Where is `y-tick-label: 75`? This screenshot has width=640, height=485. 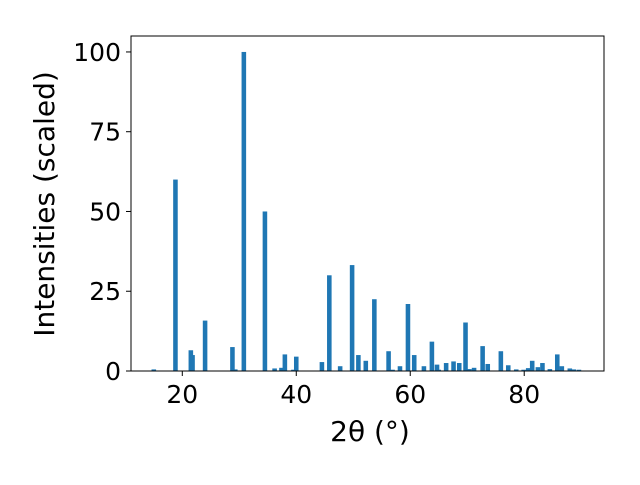 y-tick-label: 75 is located at coordinates (105, 132).